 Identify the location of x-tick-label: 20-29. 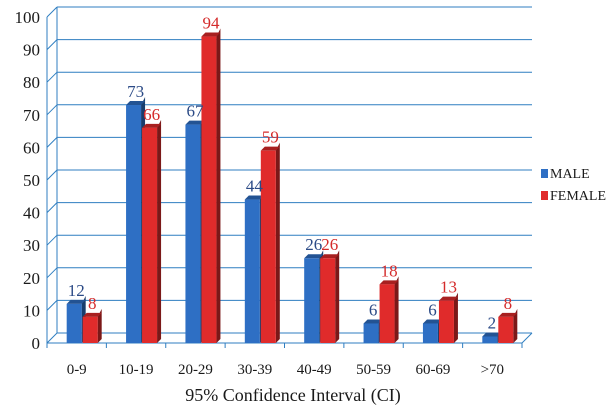
(195, 370).